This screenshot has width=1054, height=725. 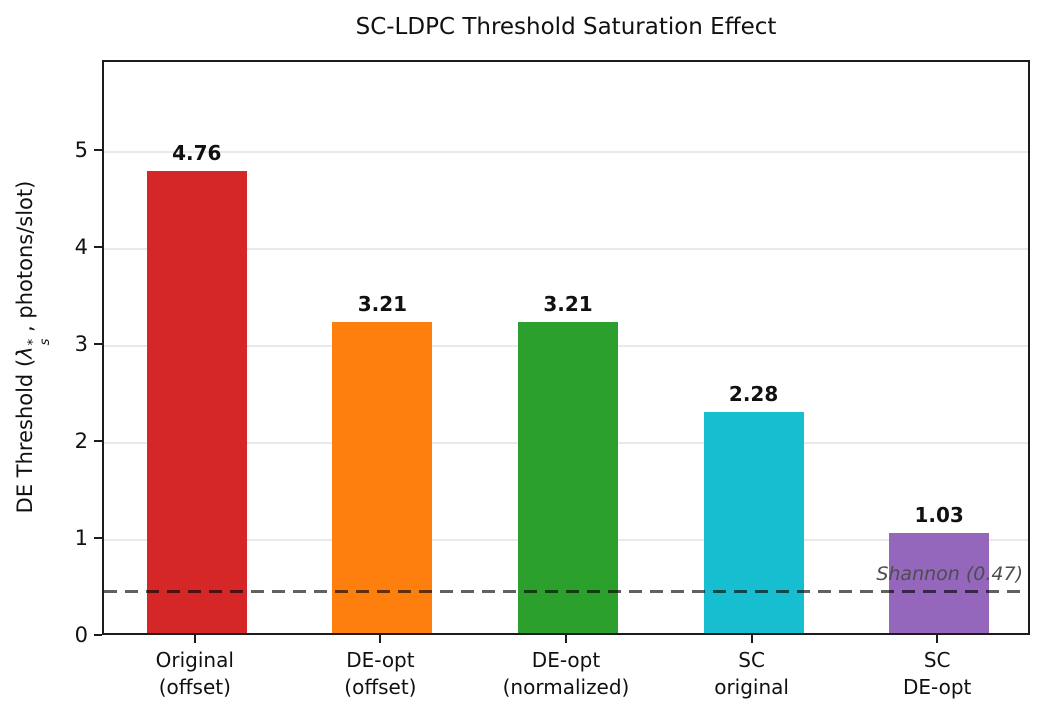 I want to click on y-tick-label: 4, so click(x=81, y=247).